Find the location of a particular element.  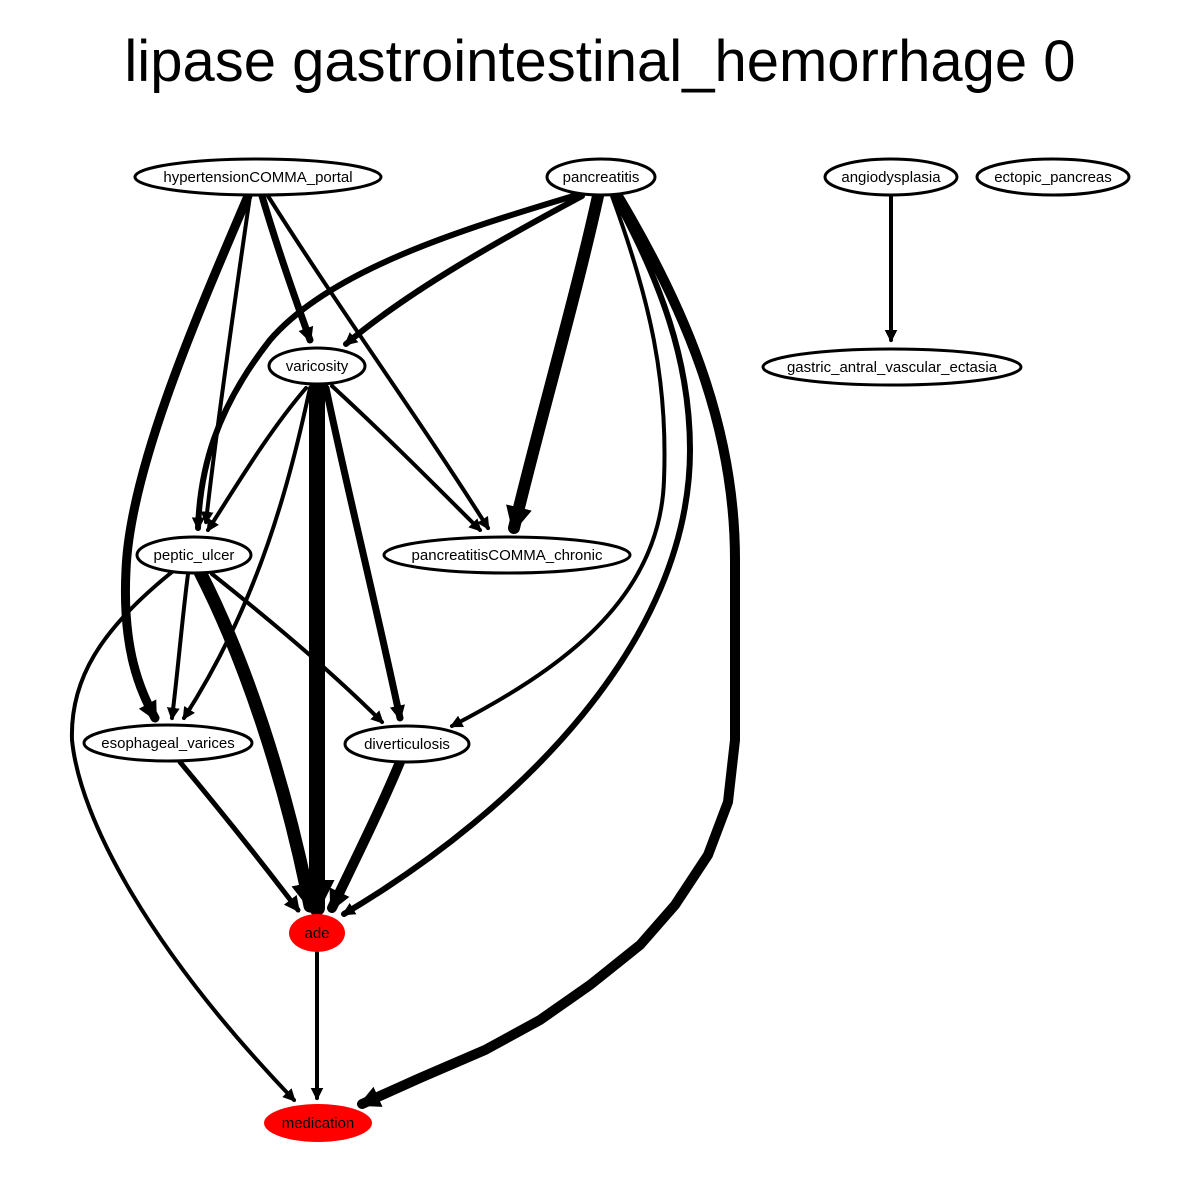

node-pancreatitis-chronic: pancreatitisCOMMA_chronic is located at coordinates (507, 555).